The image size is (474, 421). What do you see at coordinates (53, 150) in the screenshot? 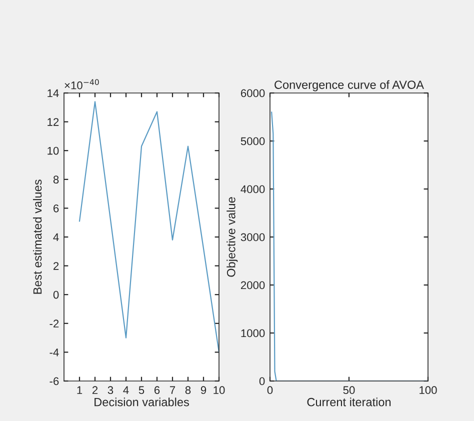
I see `y-tick-label: 10` at bounding box center [53, 150].